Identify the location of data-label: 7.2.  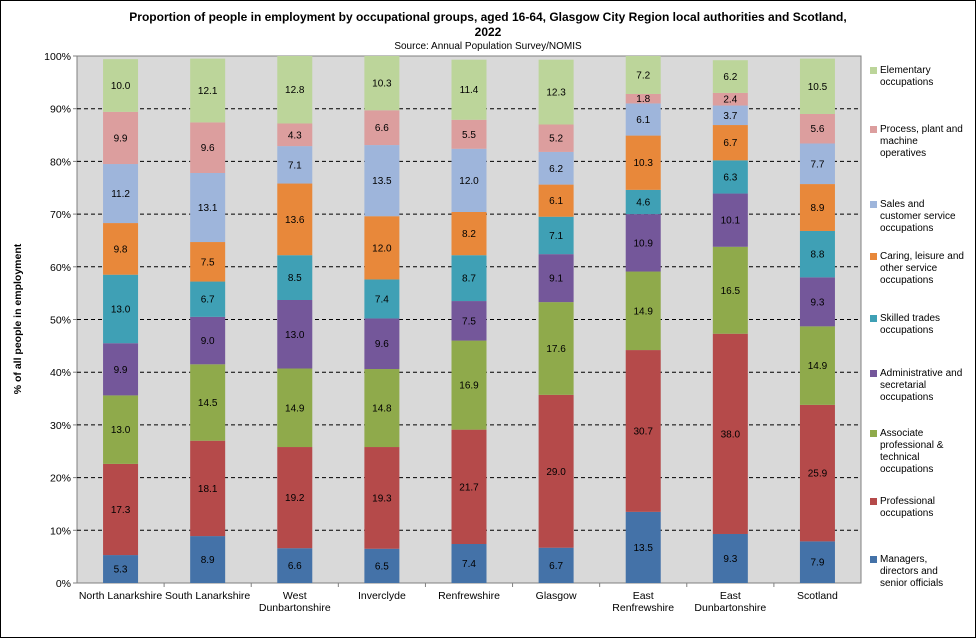
(643, 75).